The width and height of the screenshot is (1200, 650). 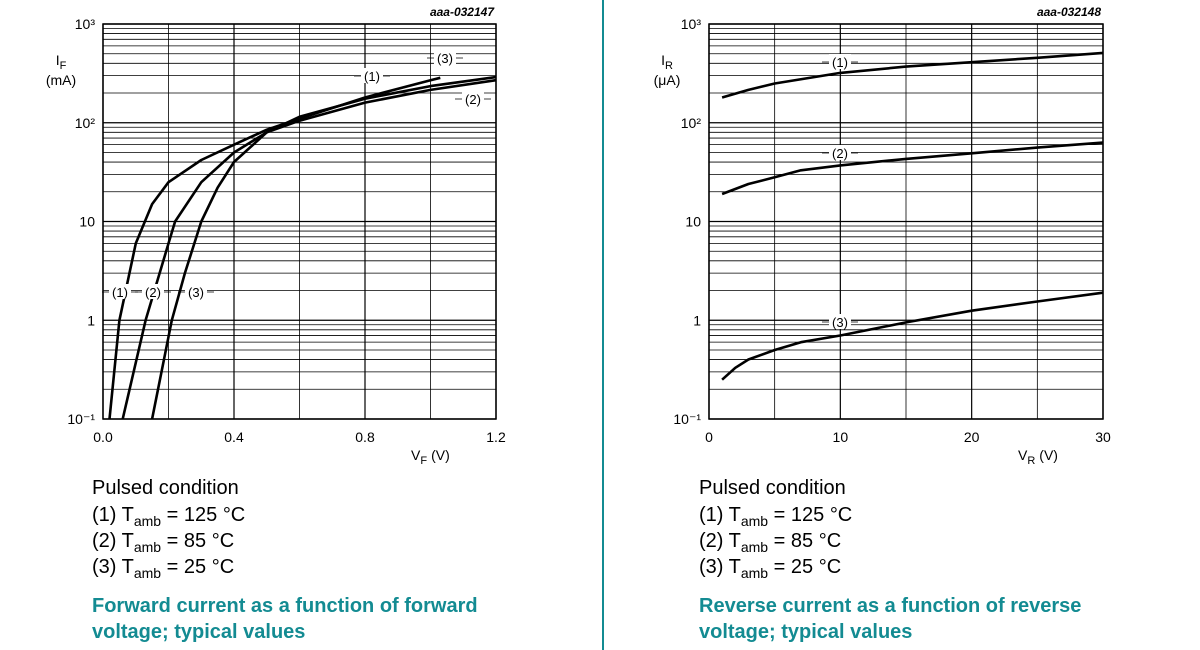 I want to click on figure-code: aaa-032148, so click(x=1069, y=12).